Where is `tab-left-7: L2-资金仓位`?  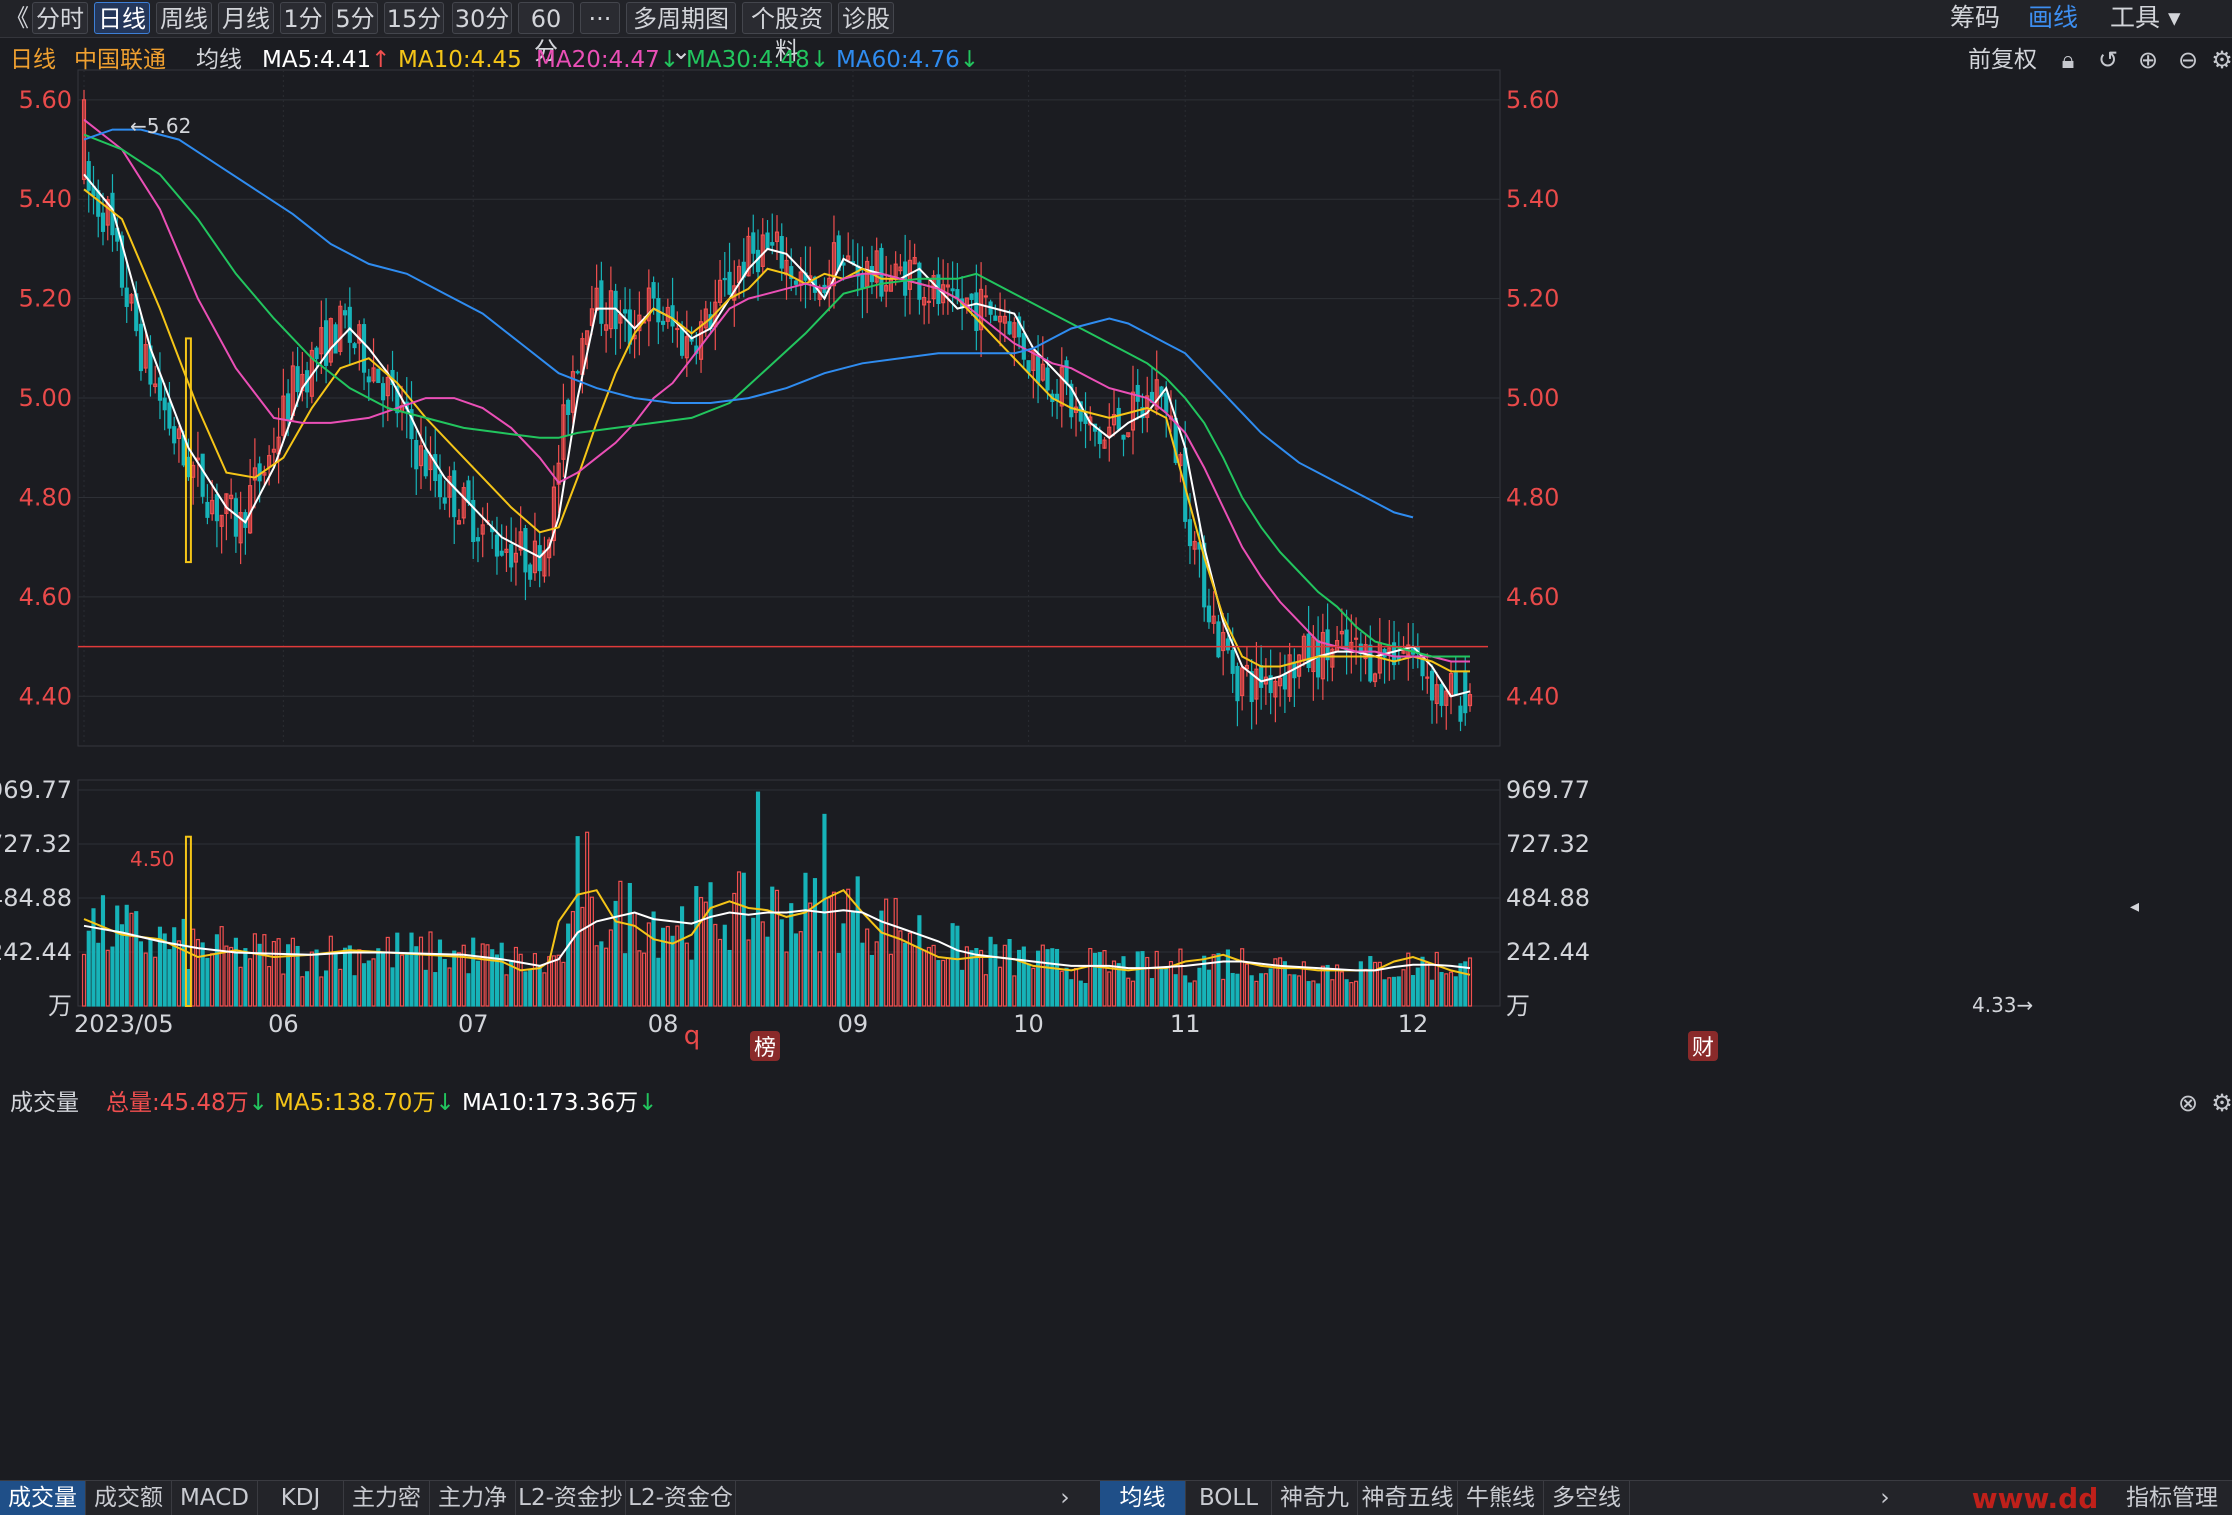
tab-left-7: L2-资金仓位 is located at coordinates (681, 1498).